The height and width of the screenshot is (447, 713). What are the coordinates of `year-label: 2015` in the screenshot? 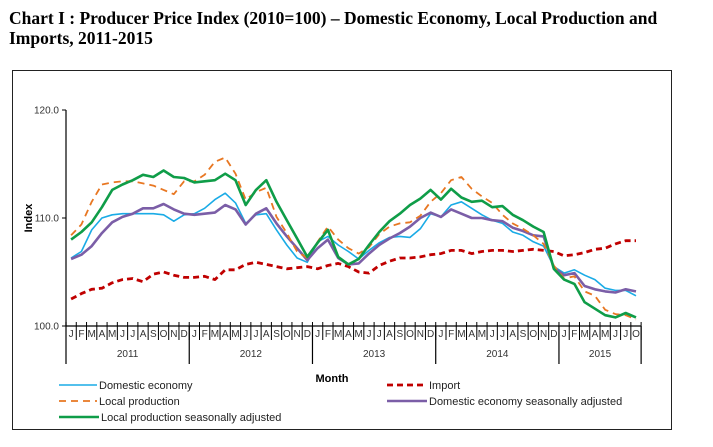 It's located at (600, 354).